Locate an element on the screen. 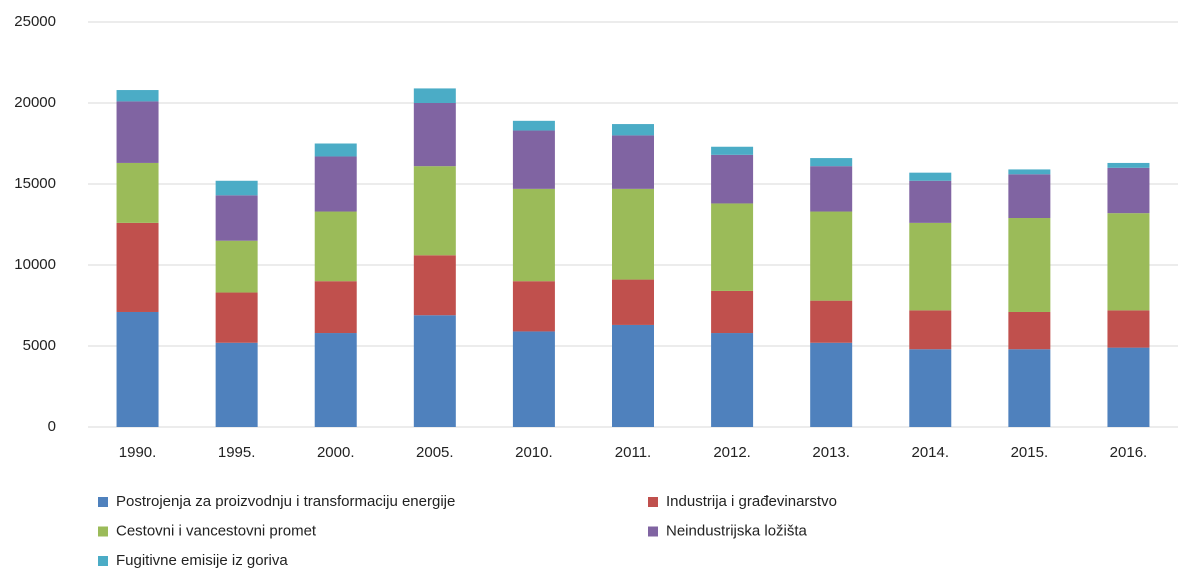 Image resolution: width=1182 pixels, height=588 pixels. x-tick-label: 2014. is located at coordinates (930, 452).